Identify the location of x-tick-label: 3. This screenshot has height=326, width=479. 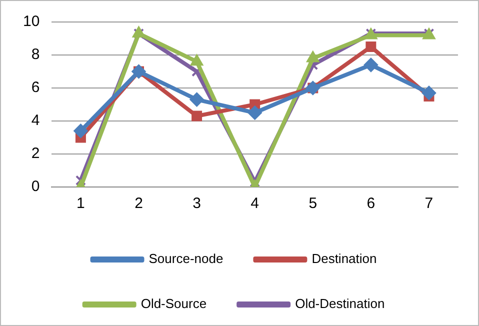
(196, 203).